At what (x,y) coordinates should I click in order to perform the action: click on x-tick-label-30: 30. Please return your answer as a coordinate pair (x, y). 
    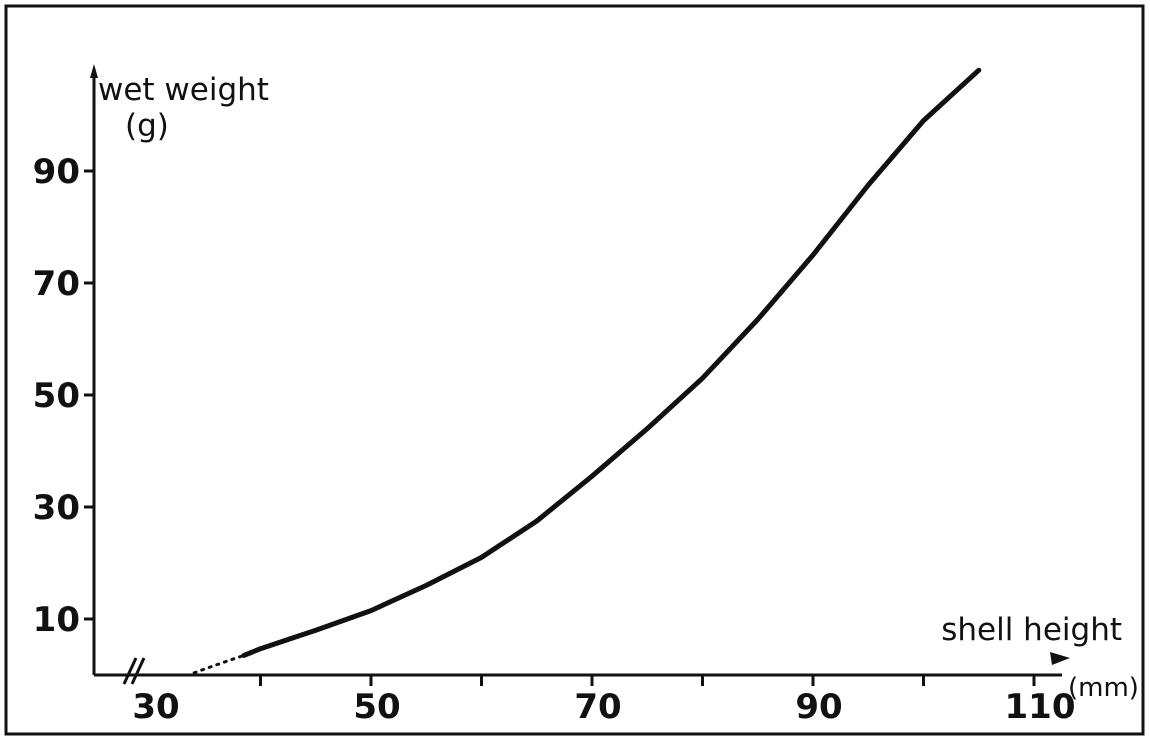
    Looking at the image, I should click on (155, 707).